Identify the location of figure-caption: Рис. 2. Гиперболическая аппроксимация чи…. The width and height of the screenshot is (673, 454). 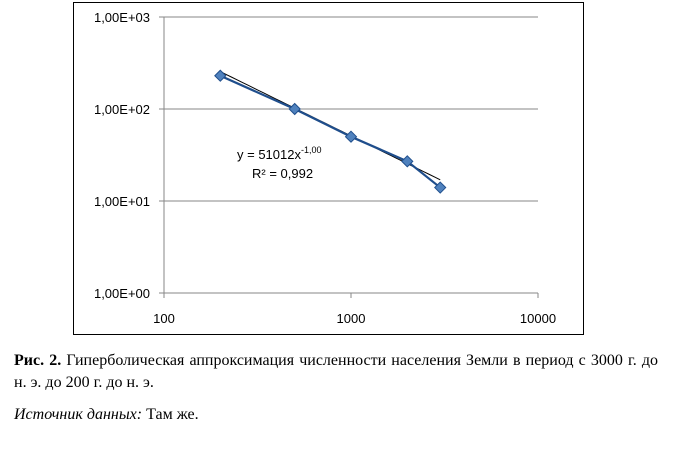
(336, 372).